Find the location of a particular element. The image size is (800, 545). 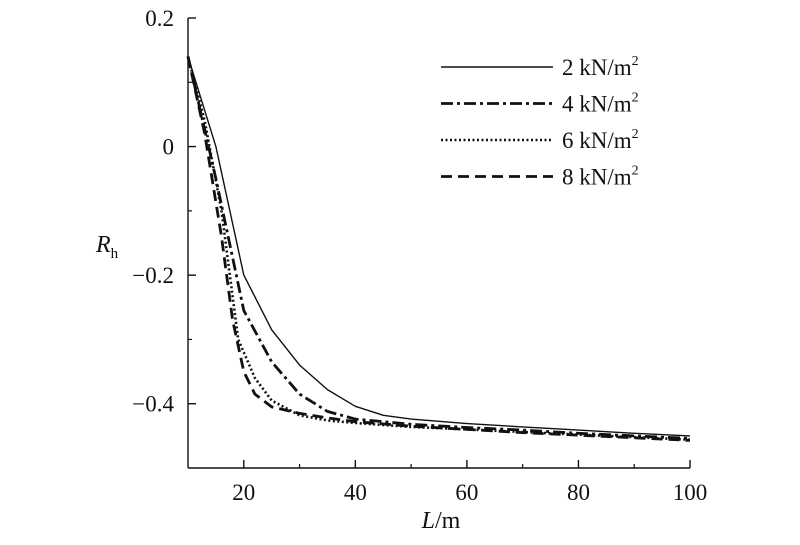

x-axis: 20 40 60 80 100 is located at coordinates (469, 482).